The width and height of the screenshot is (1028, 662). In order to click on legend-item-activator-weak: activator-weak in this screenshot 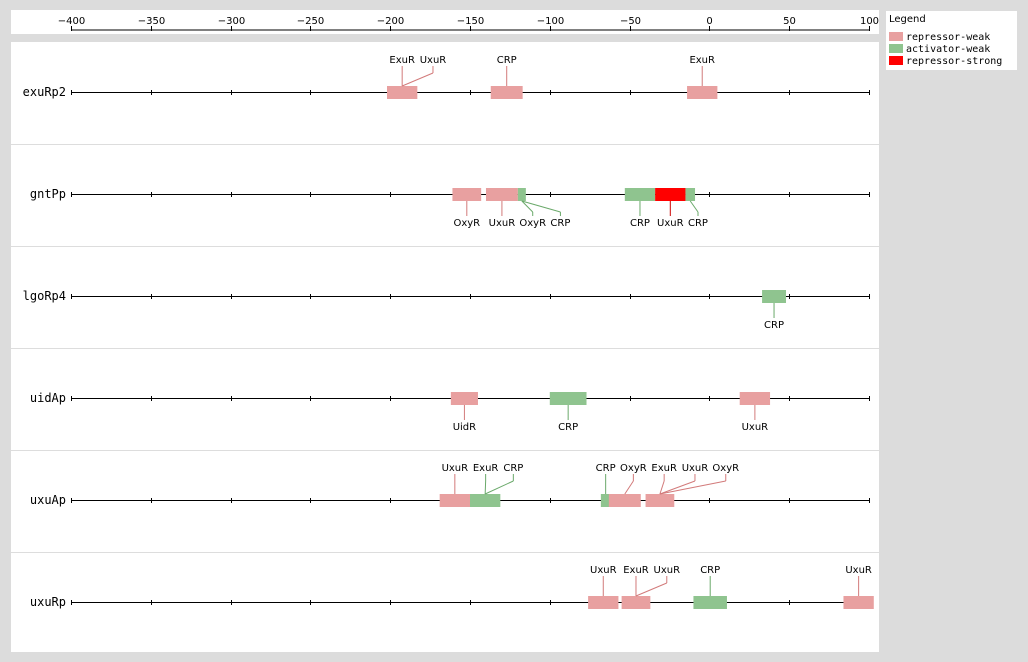, I will do `click(940, 49)`.